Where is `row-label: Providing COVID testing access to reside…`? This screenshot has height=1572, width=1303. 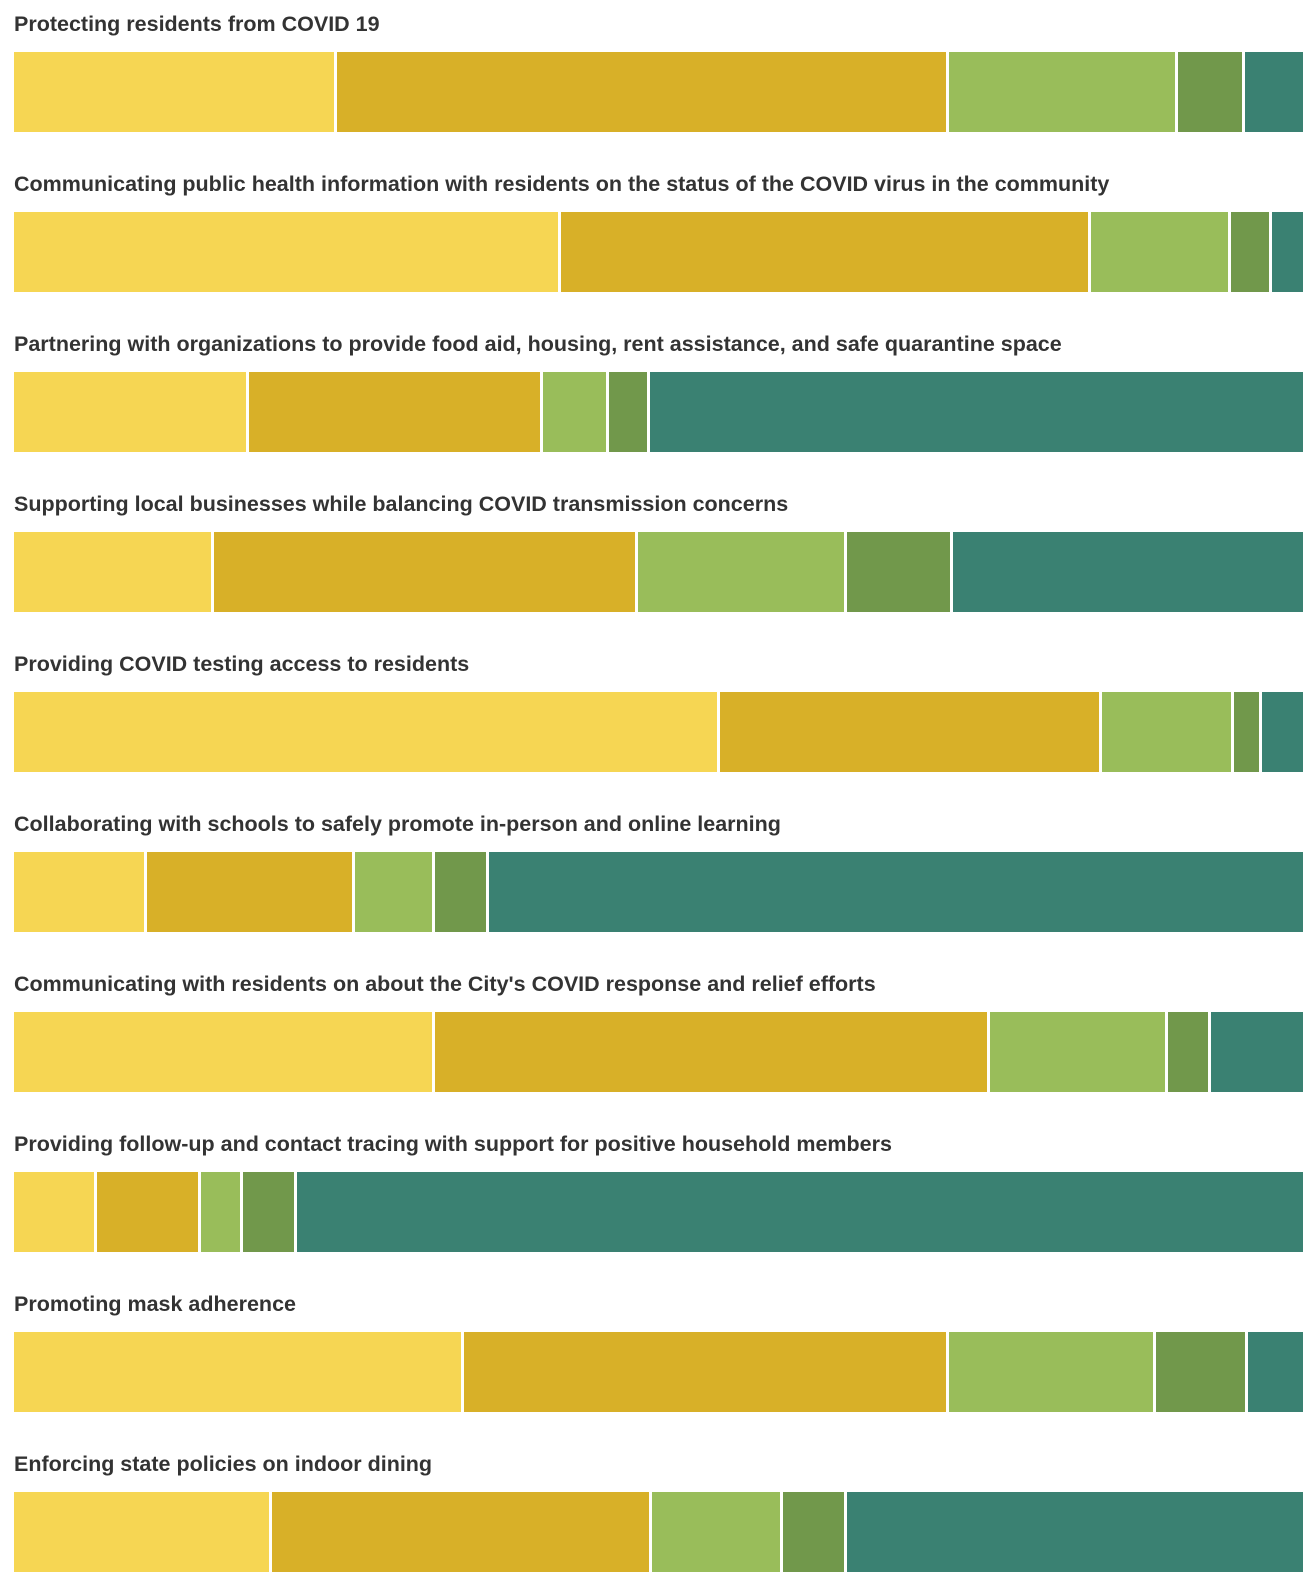 row-label: Providing COVID testing access to reside… is located at coordinates (242, 664).